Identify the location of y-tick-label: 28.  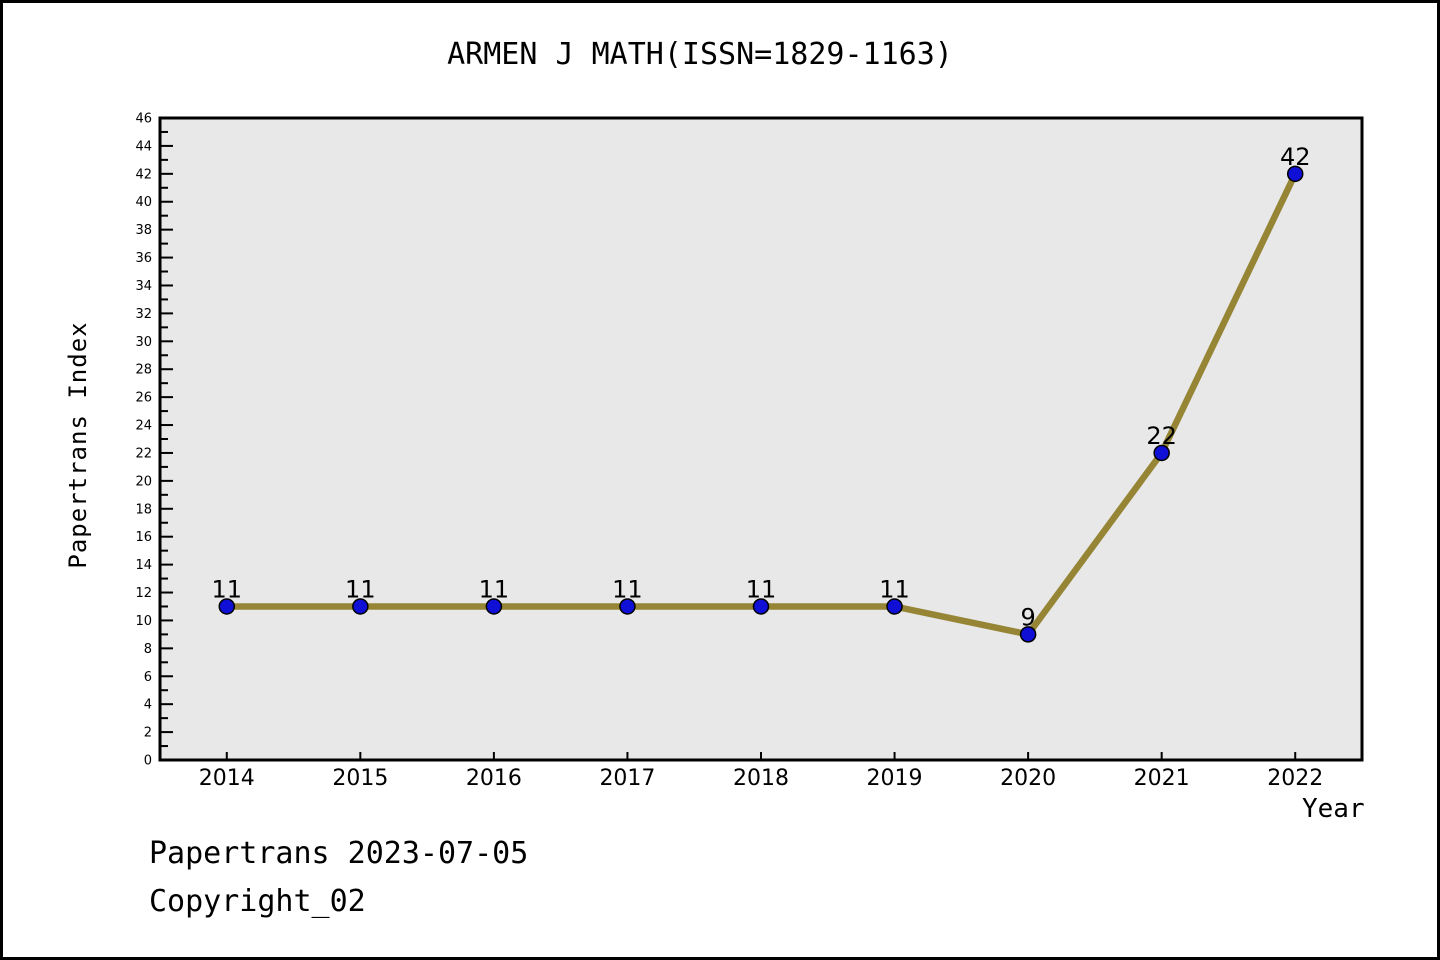
(143, 370).